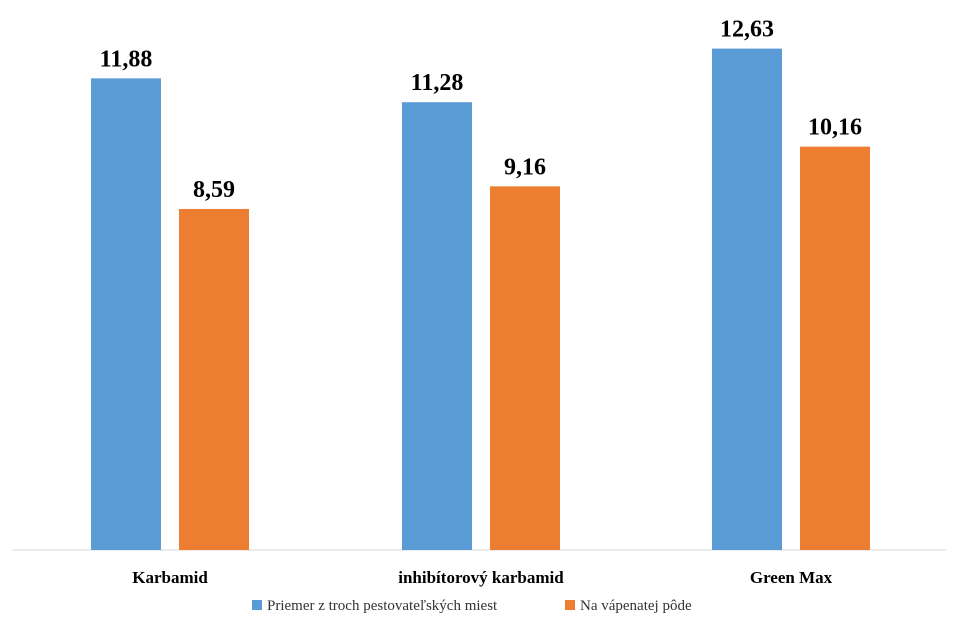 The height and width of the screenshot is (623, 958). I want to click on data-label: 12,63, so click(747, 30).